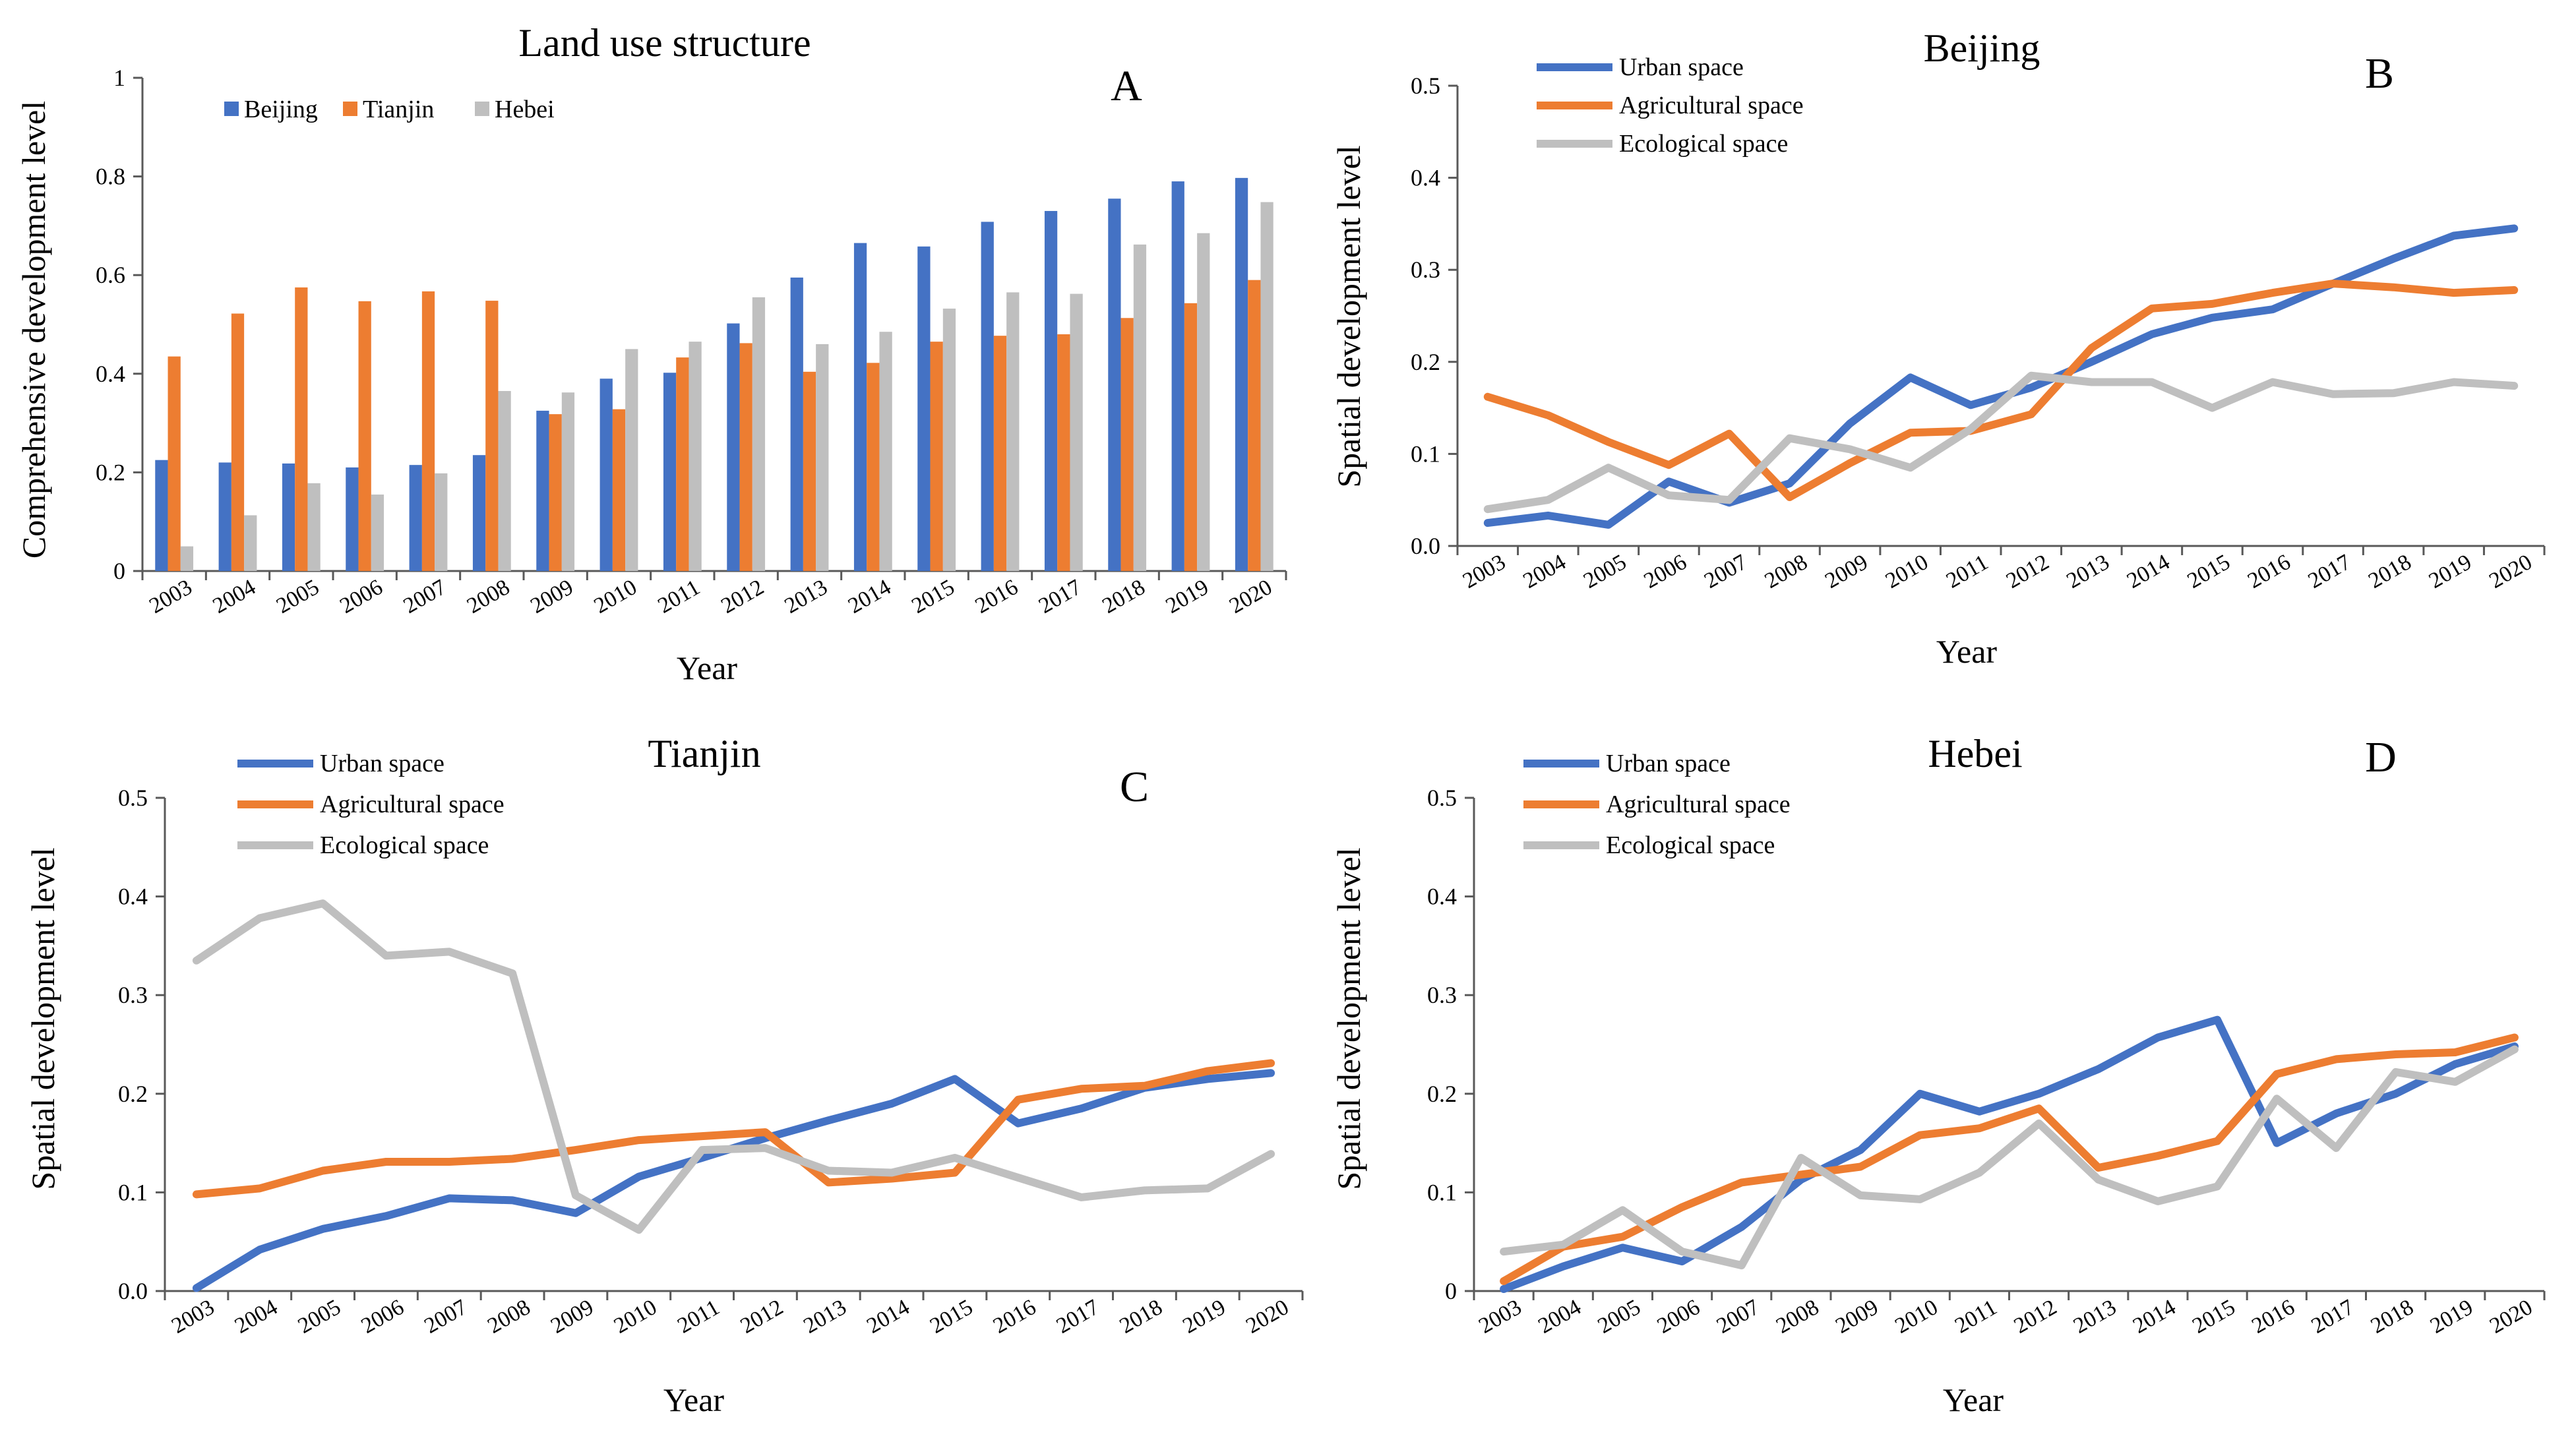 The width and height of the screenshot is (2576, 1444). I want to click on data-point-ecological-space-2011, so click(1979, 1173).